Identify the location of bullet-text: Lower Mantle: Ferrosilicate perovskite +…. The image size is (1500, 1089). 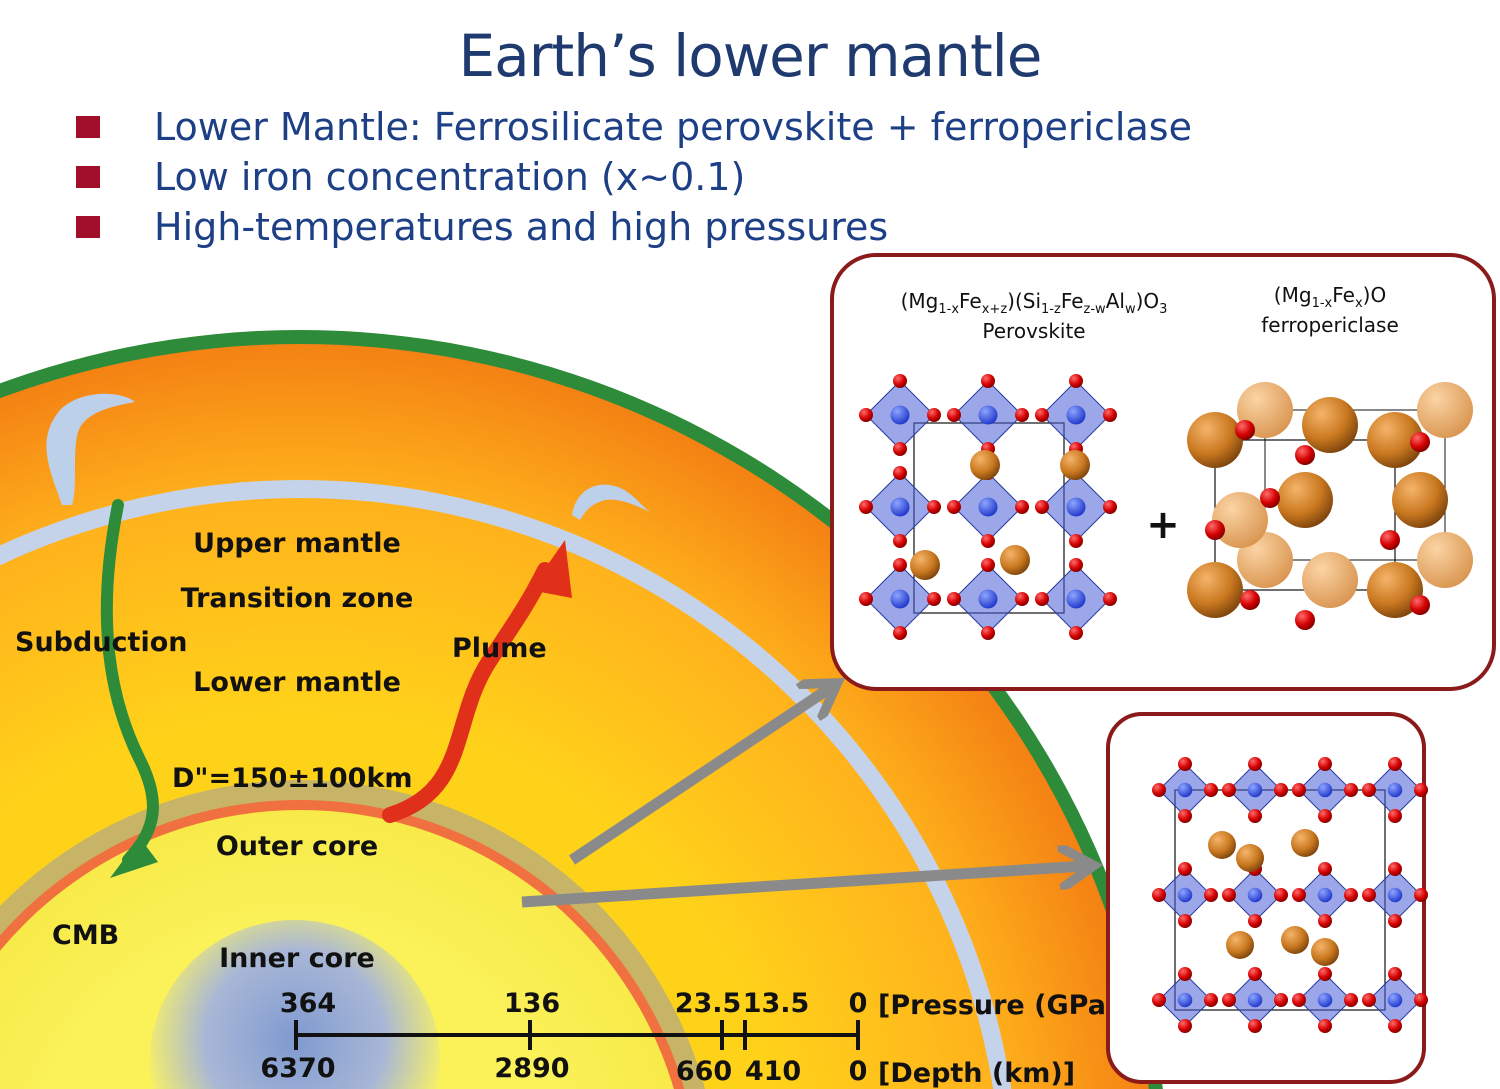
(673, 127).